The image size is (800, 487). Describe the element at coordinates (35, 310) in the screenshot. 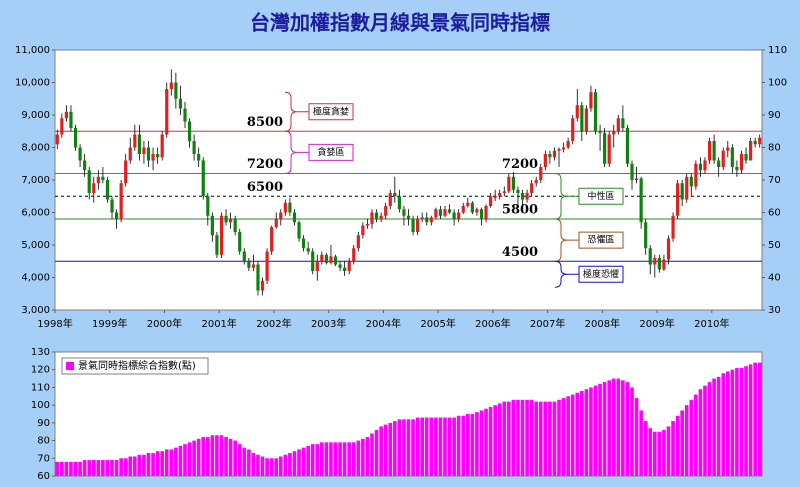

I see `y-tick-label: 3,000` at that location.